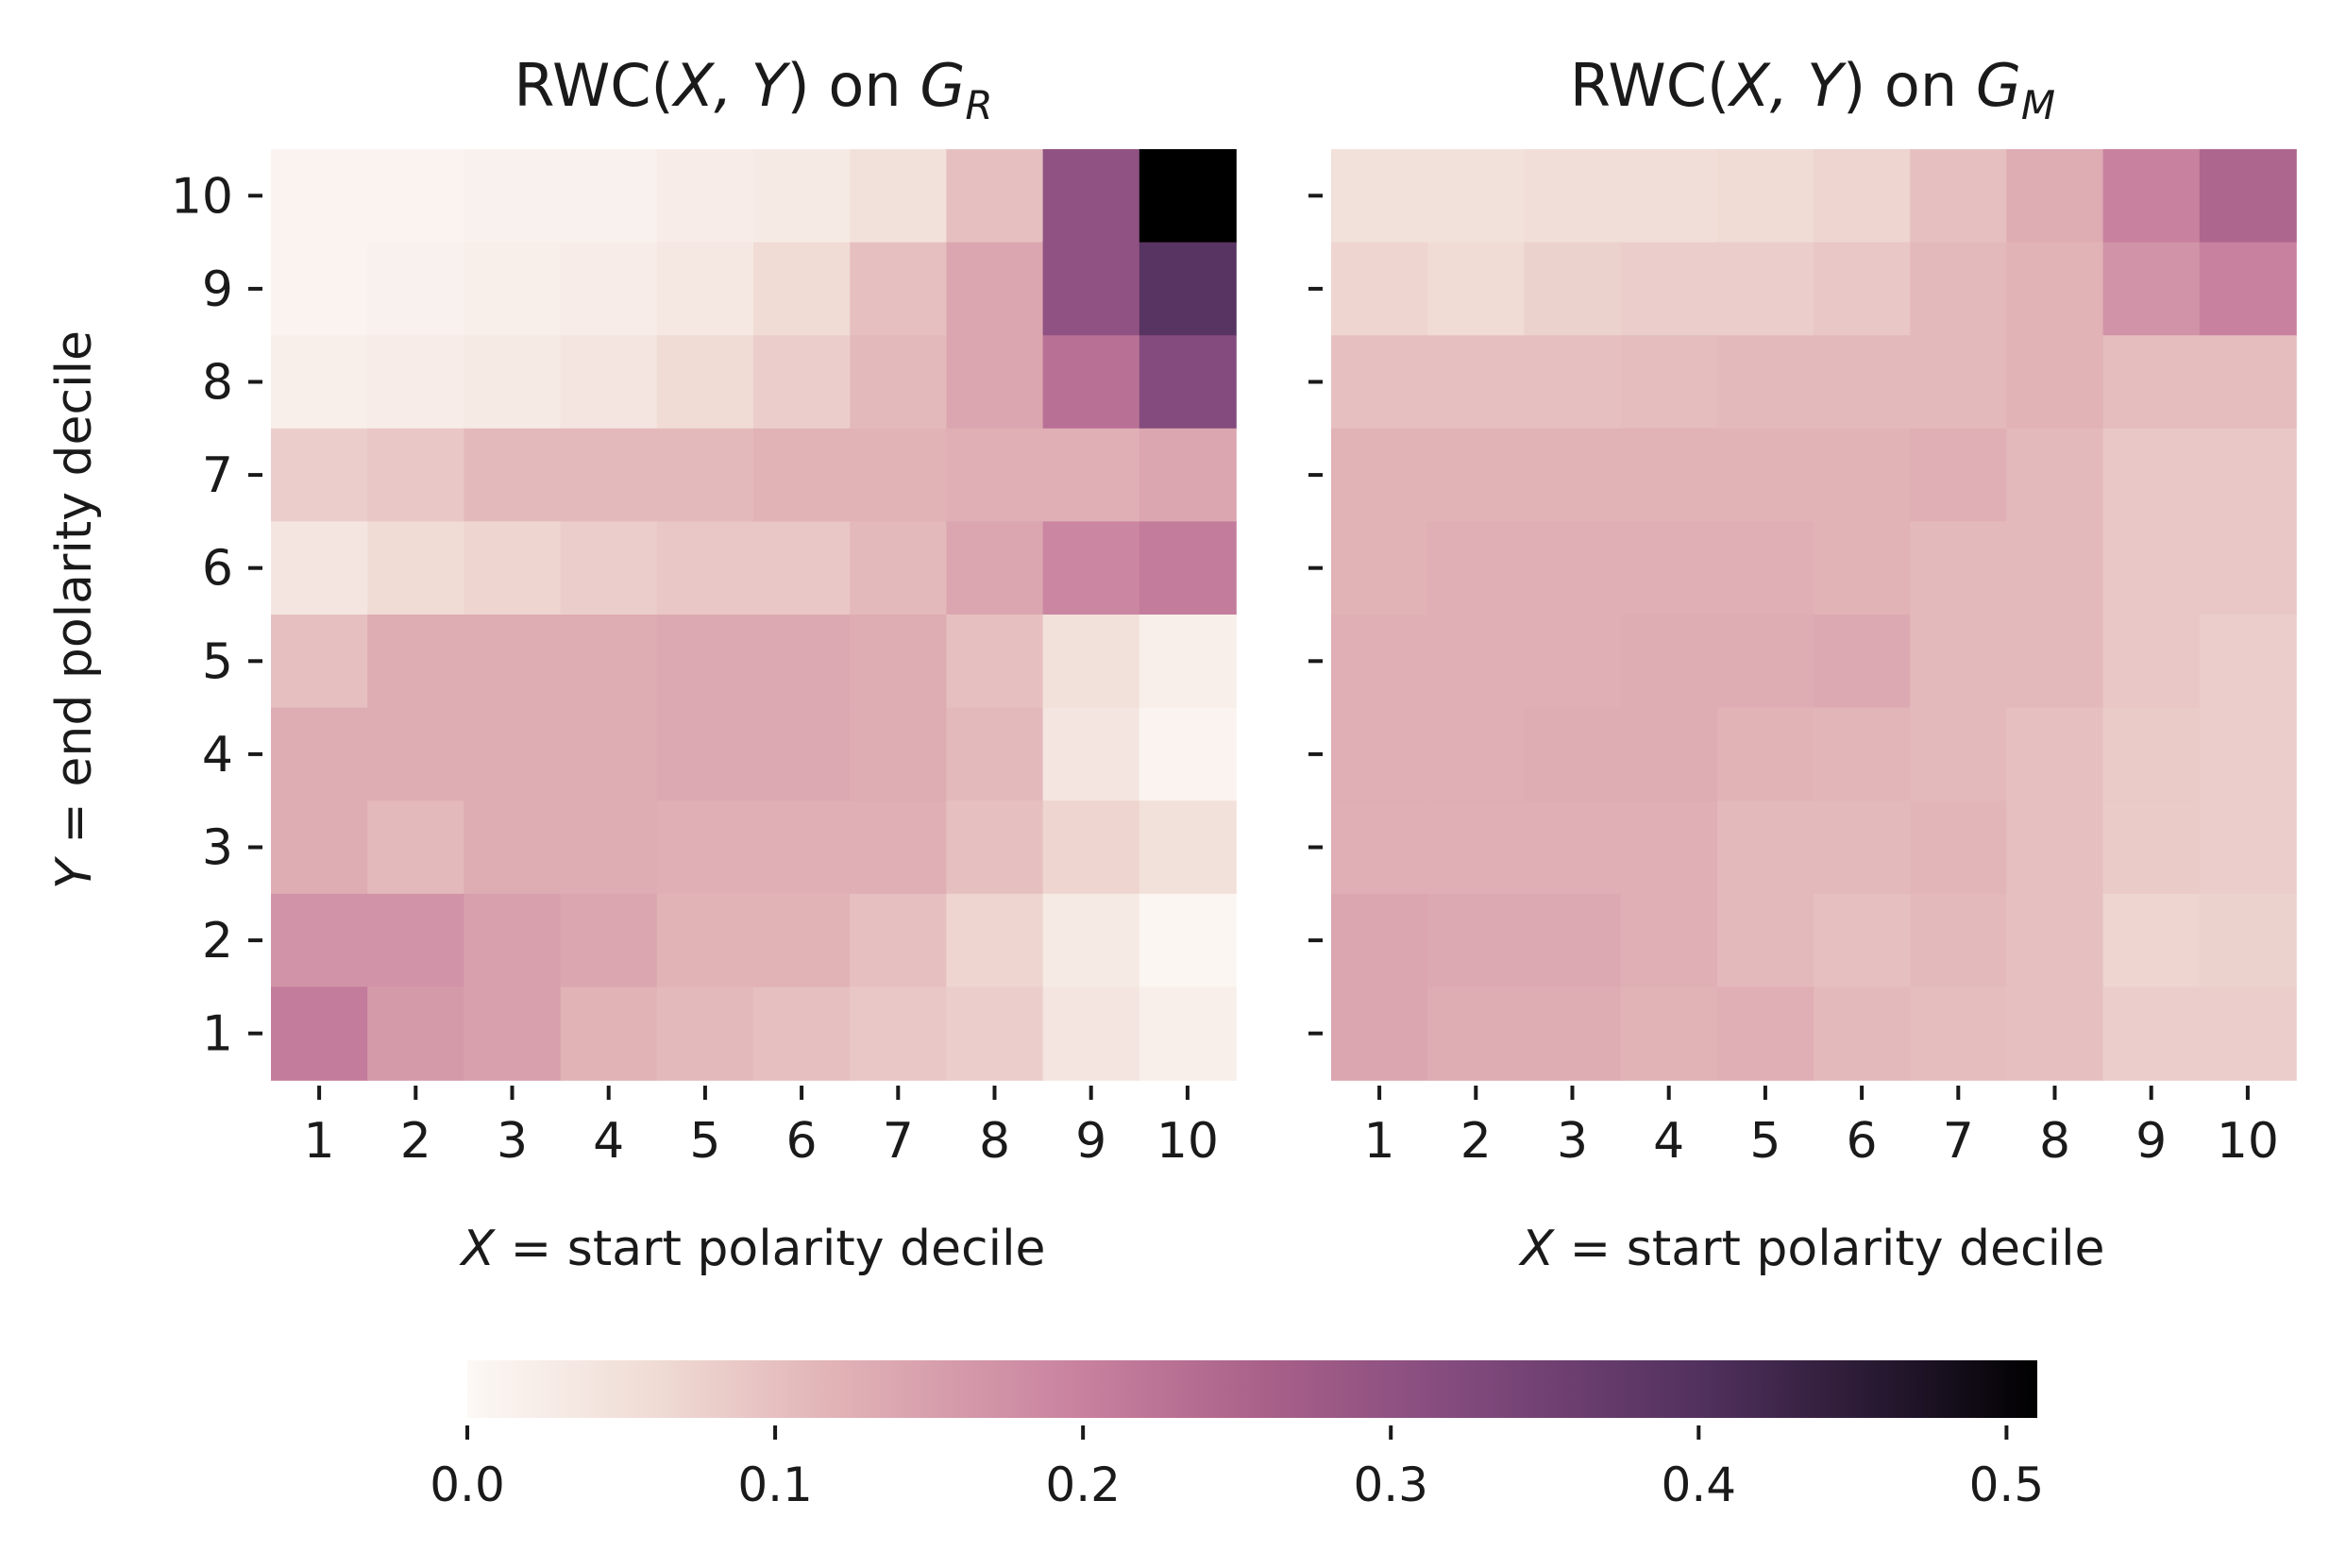  What do you see at coordinates (2152, 476) in the screenshot?
I see `heatmap-cell-gm-x9-y7` at bounding box center [2152, 476].